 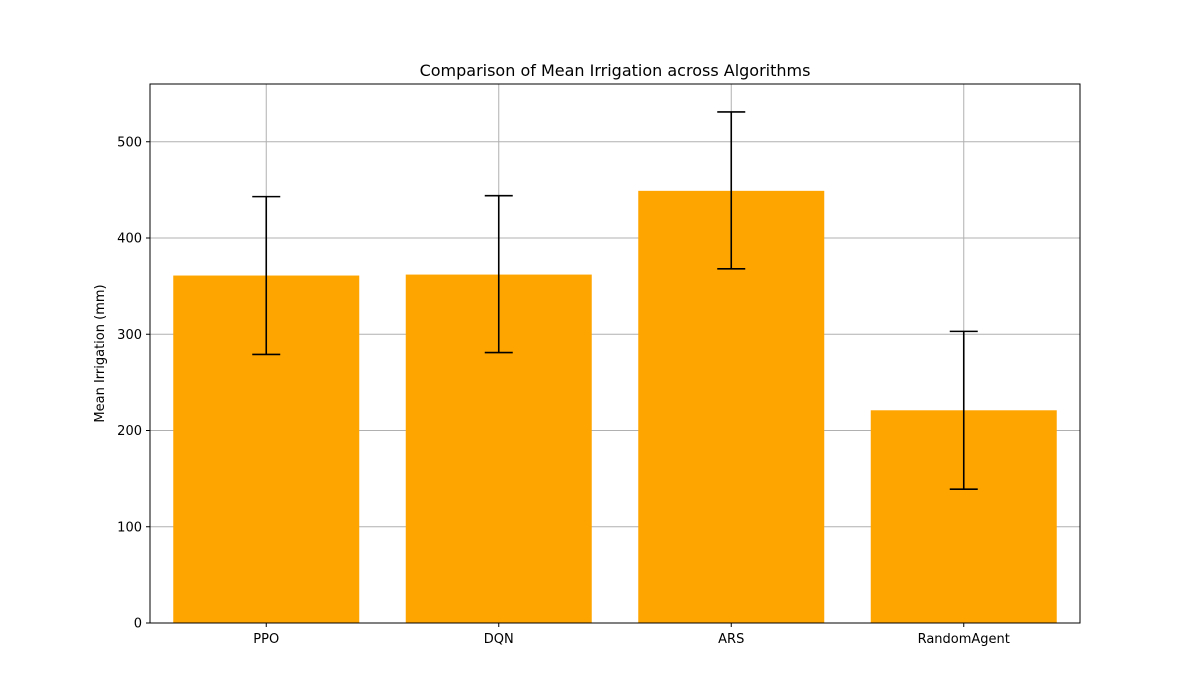 What do you see at coordinates (731, 639) in the screenshot?
I see `x-tick-label: ARS` at bounding box center [731, 639].